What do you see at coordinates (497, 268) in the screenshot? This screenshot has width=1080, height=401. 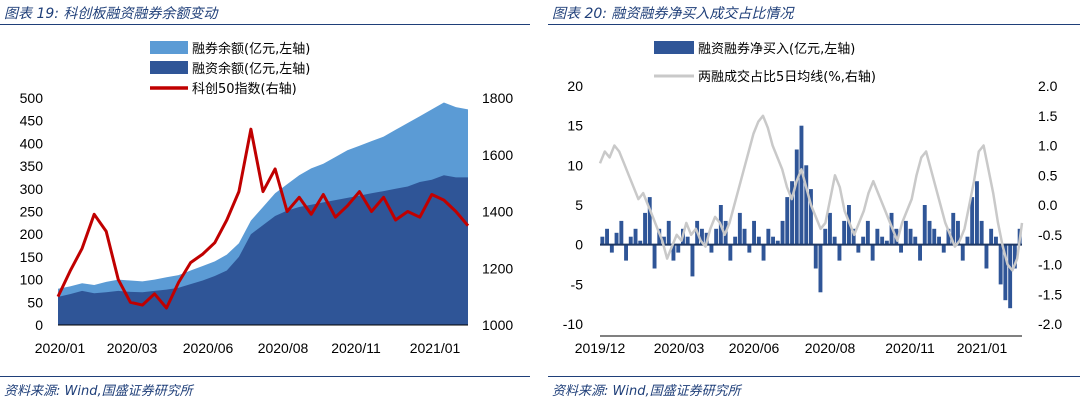 I see `right-y-tick-label: 1200` at bounding box center [497, 268].